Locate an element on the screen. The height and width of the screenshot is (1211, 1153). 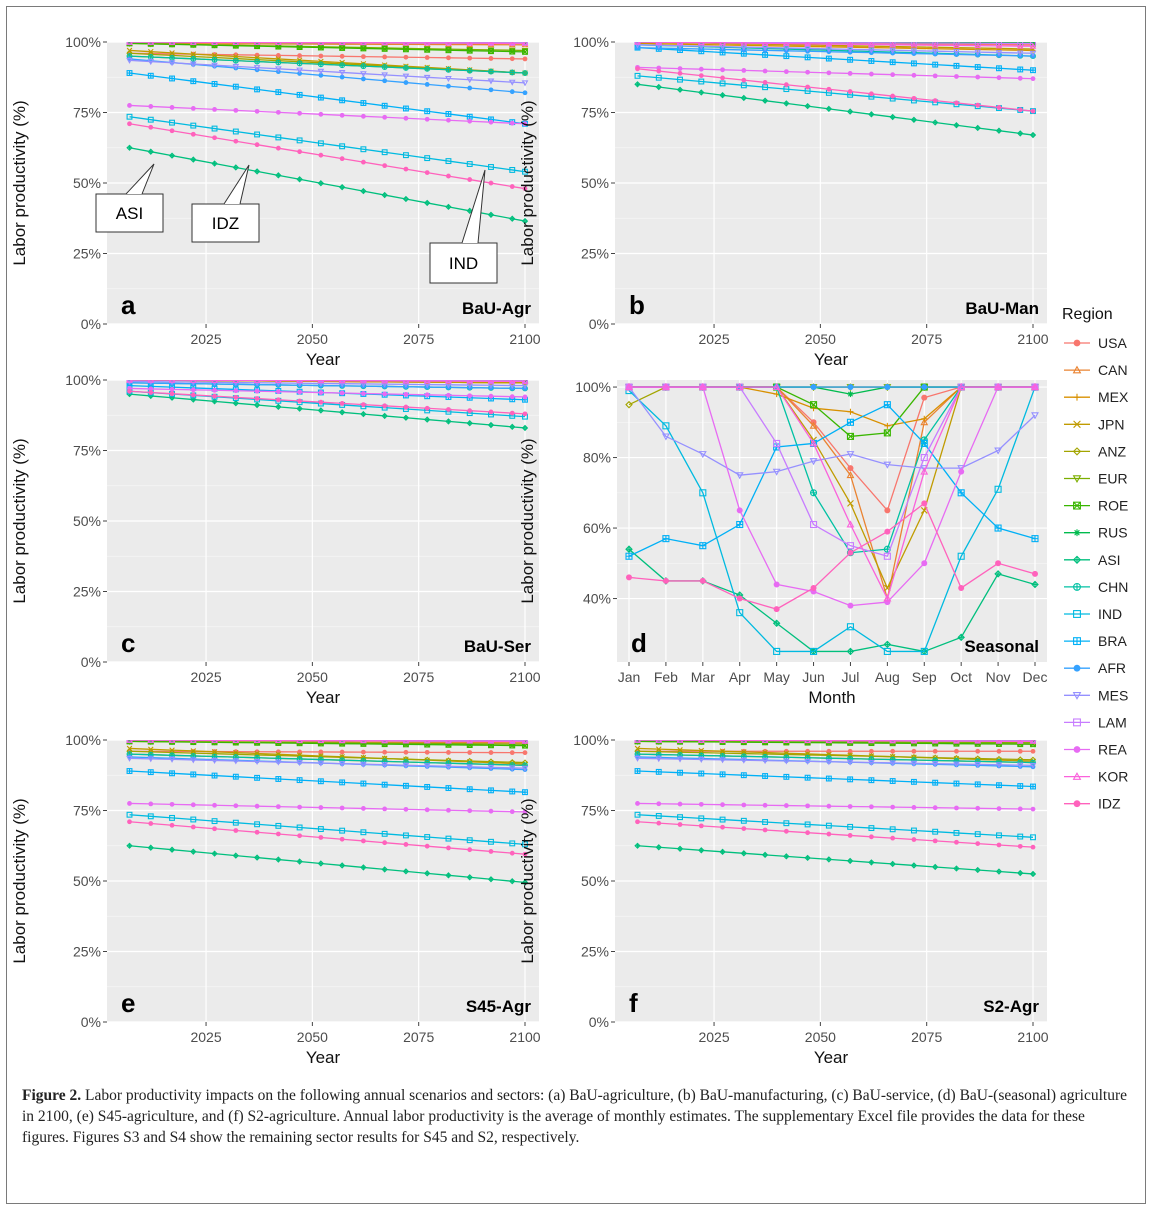
legend-item-idz: IDZ is located at coordinates (1092, 804).